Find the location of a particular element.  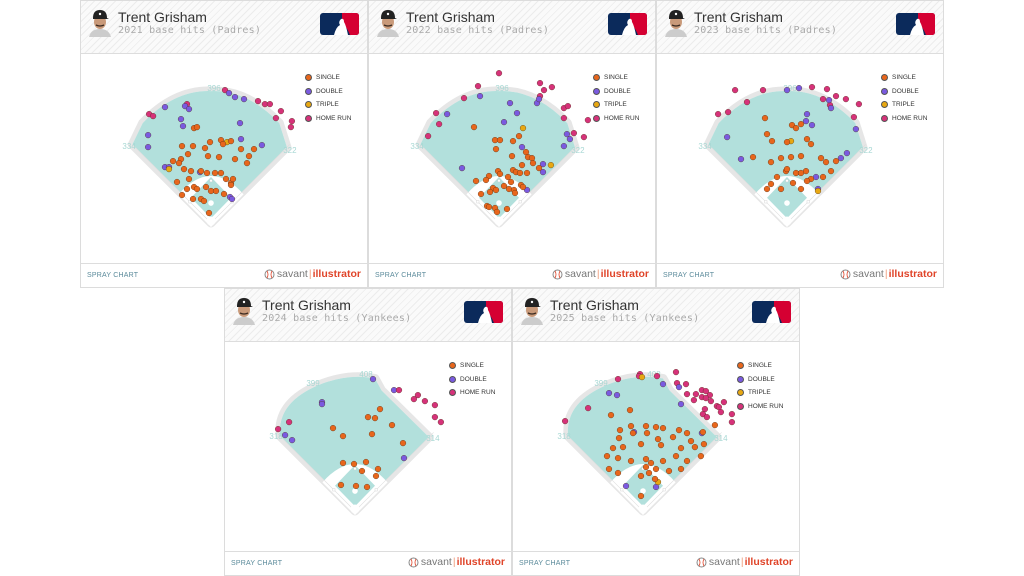

legend-swatch is located at coordinates (740, 379).